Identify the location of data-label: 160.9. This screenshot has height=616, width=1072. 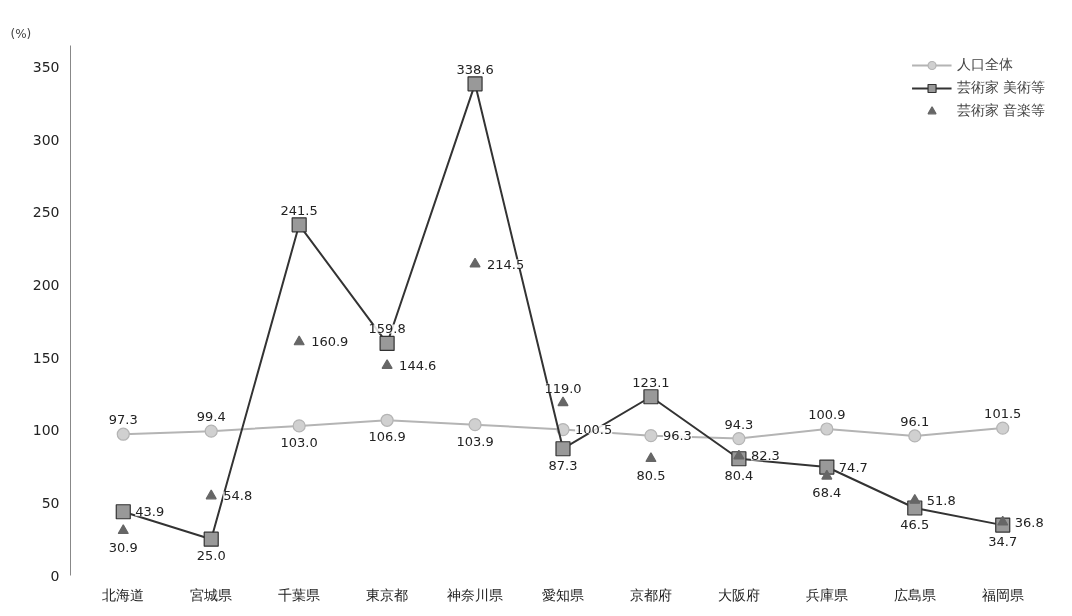
(330, 342).